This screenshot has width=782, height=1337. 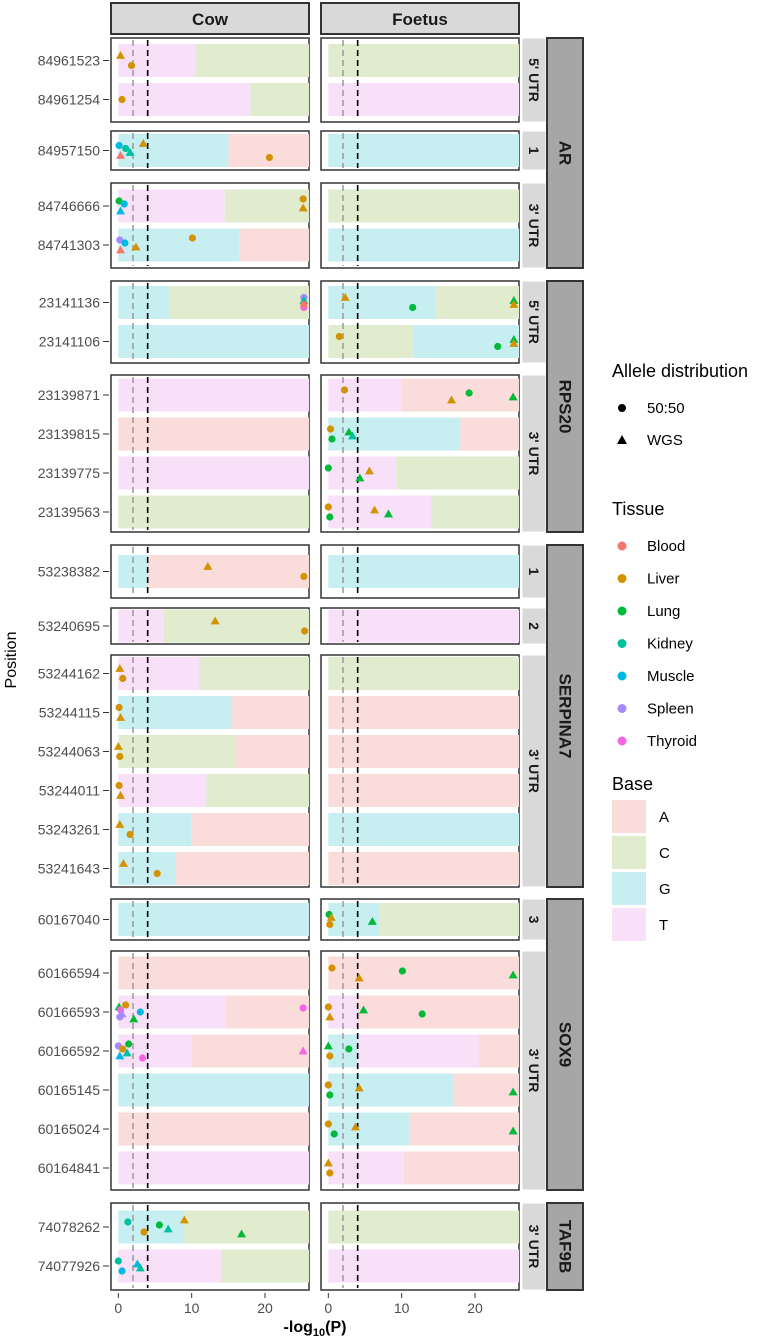 I want to click on y-axis-title: Position, so click(x=11, y=660).